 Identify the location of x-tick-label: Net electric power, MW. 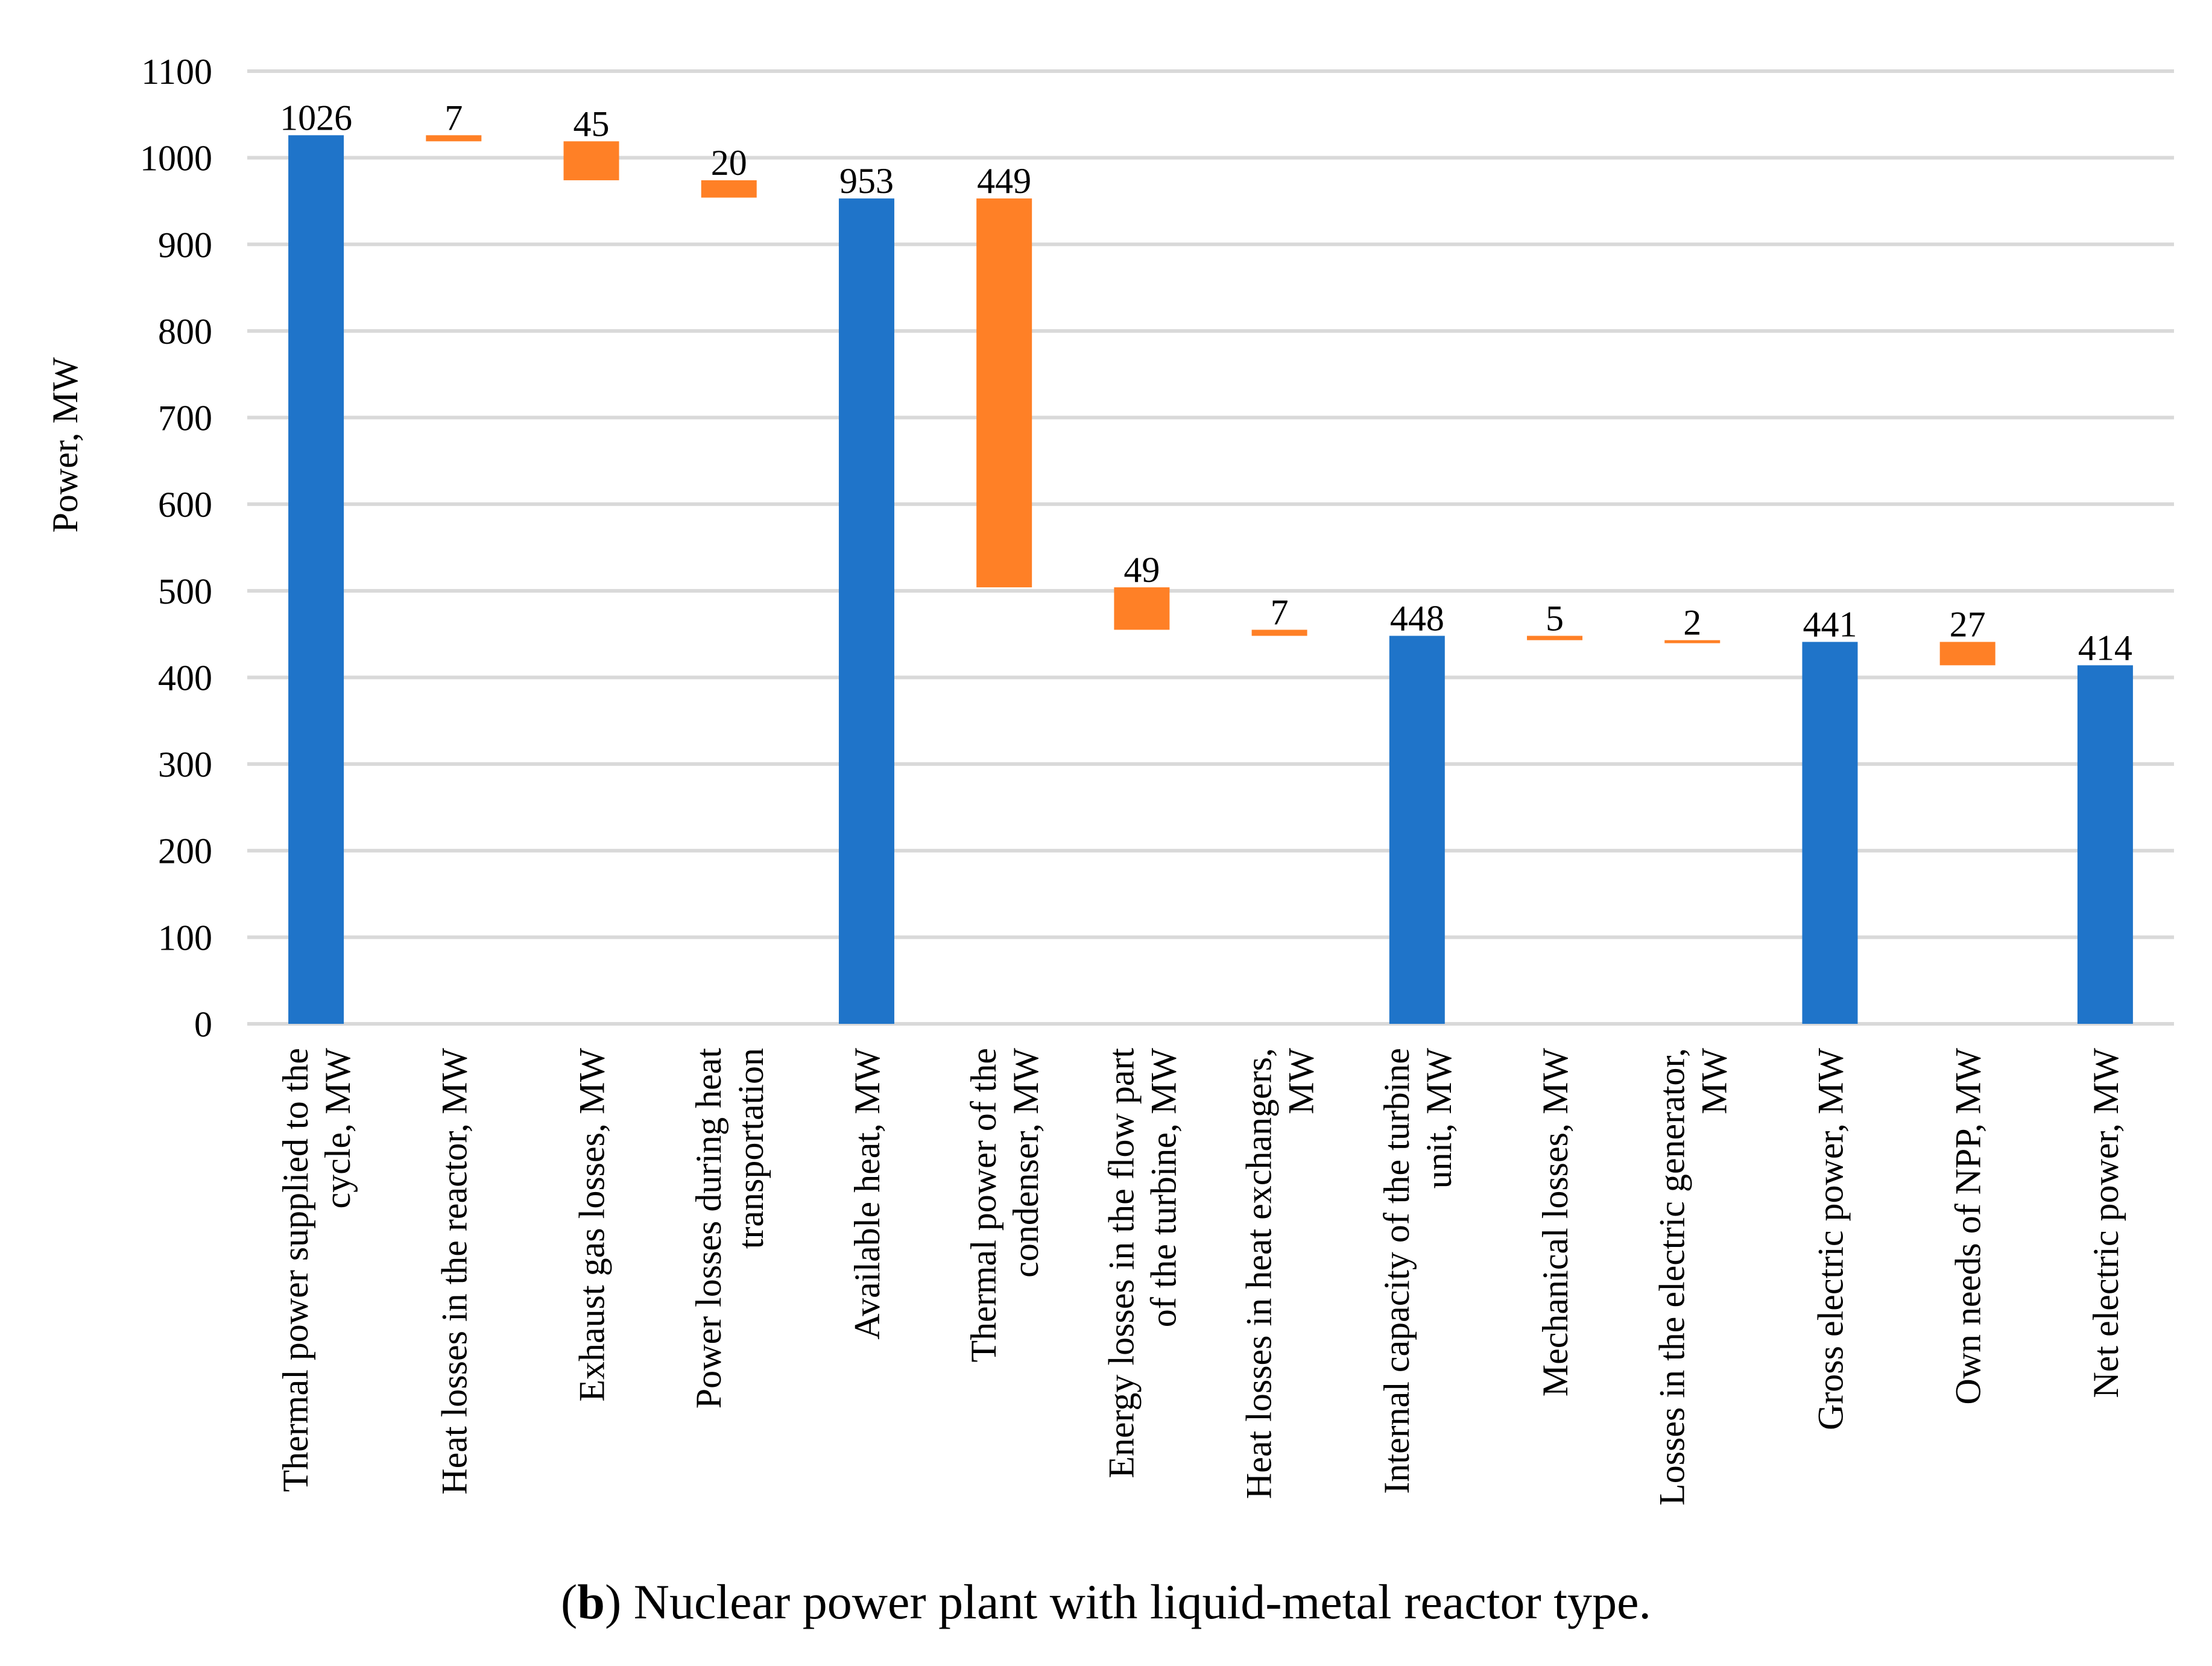
(2106, 1223).